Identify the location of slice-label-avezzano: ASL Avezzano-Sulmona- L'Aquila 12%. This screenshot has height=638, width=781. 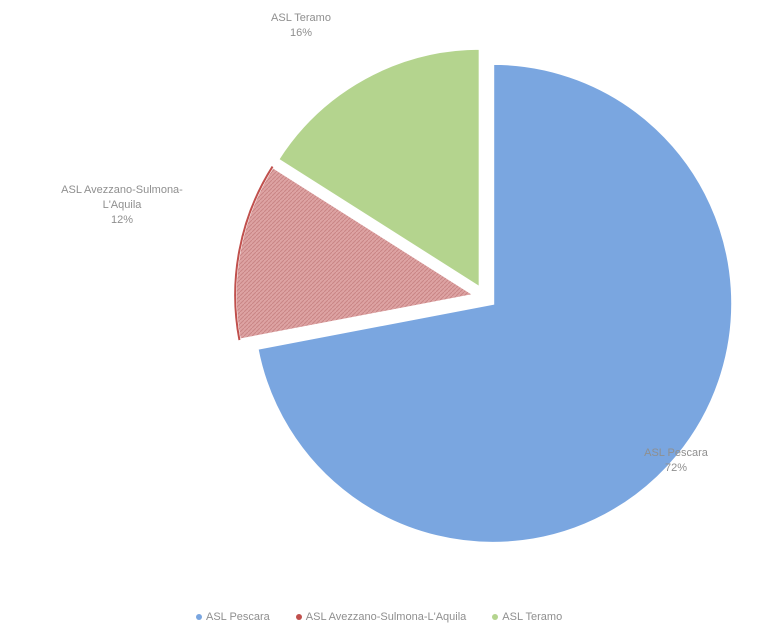
(122, 205).